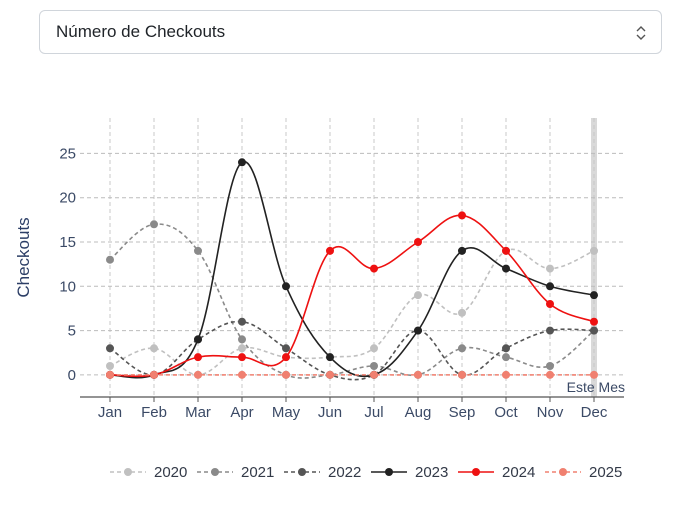 This screenshot has height=509, width=677. Describe the element at coordinates (330, 412) in the screenshot. I see `x-tick-label: Jun` at that location.